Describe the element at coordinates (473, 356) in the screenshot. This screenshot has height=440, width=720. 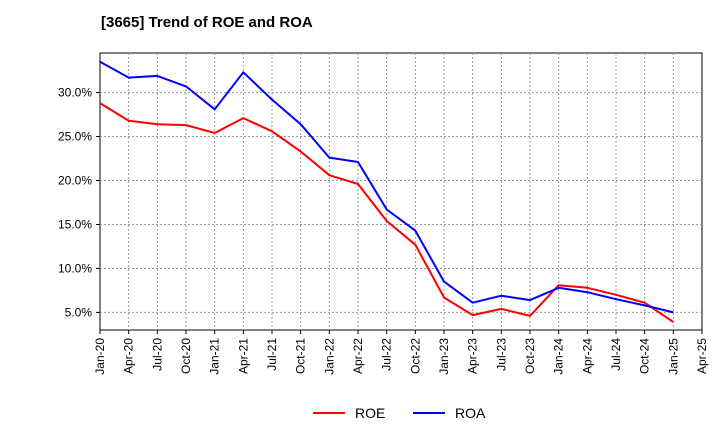
I see `x-tick-label: Apr-23` at that location.